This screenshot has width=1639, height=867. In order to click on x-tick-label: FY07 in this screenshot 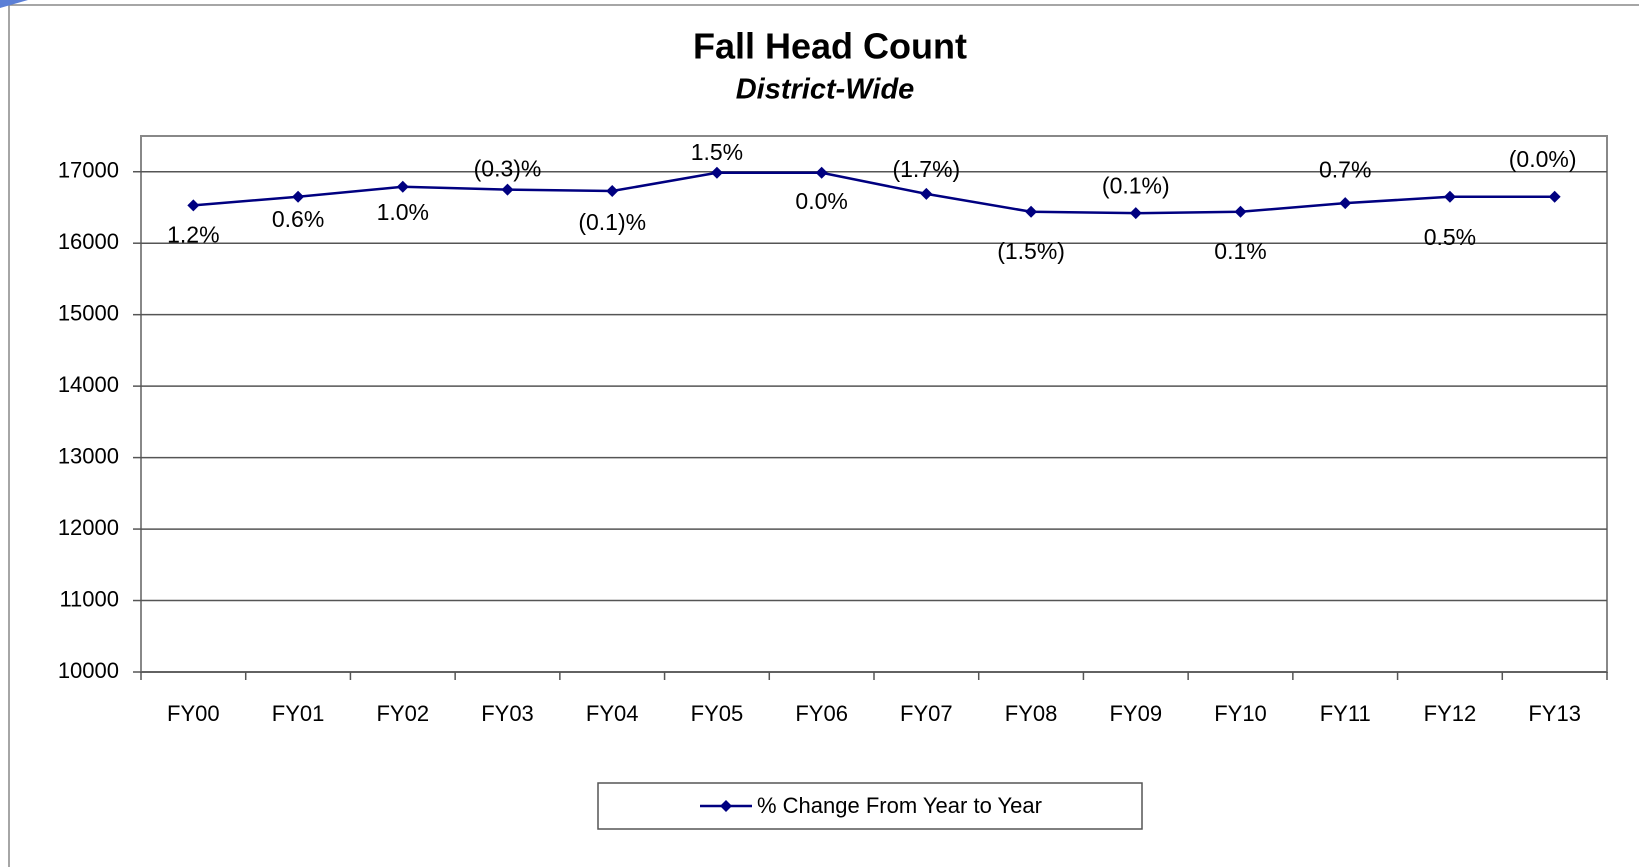, I will do `click(926, 713)`.